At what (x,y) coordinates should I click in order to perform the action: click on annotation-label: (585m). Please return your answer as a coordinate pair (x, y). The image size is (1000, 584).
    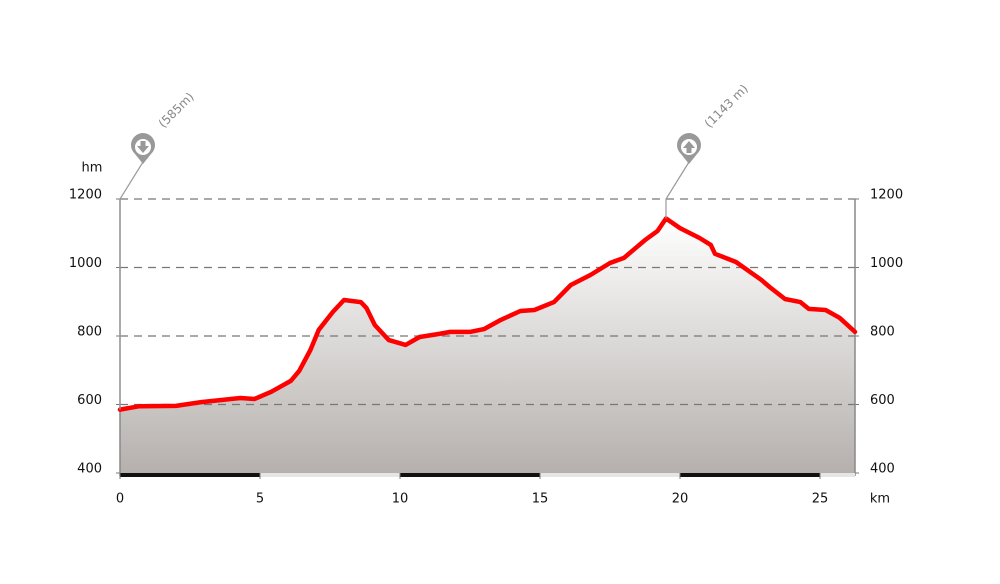
    Looking at the image, I should click on (176, 110).